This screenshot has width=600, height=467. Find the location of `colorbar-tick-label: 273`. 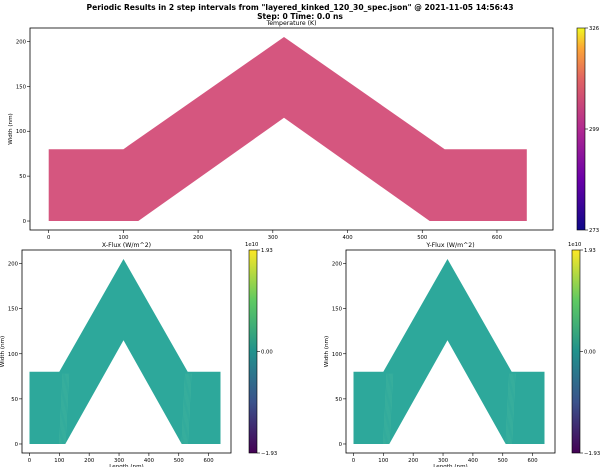

colorbar-tick-label: 273 is located at coordinates (594, 231).